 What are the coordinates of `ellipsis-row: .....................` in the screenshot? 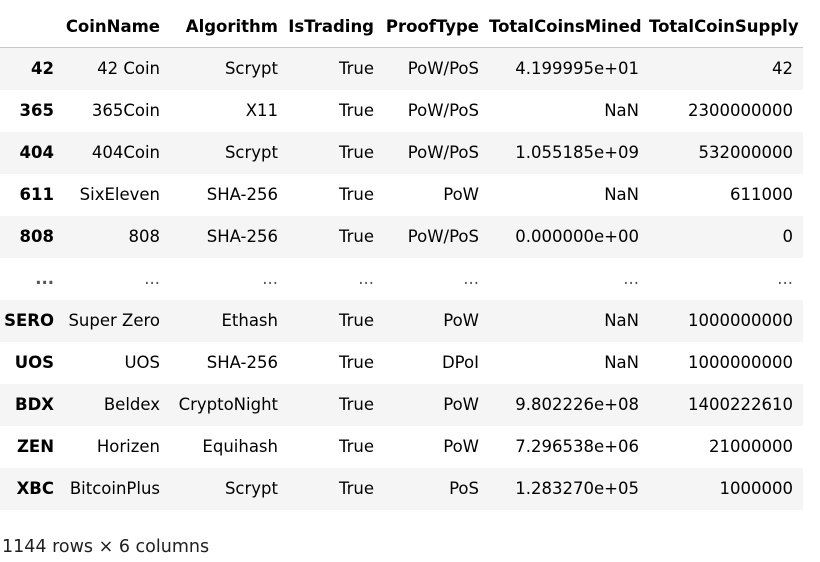 It's located at (401, 279).